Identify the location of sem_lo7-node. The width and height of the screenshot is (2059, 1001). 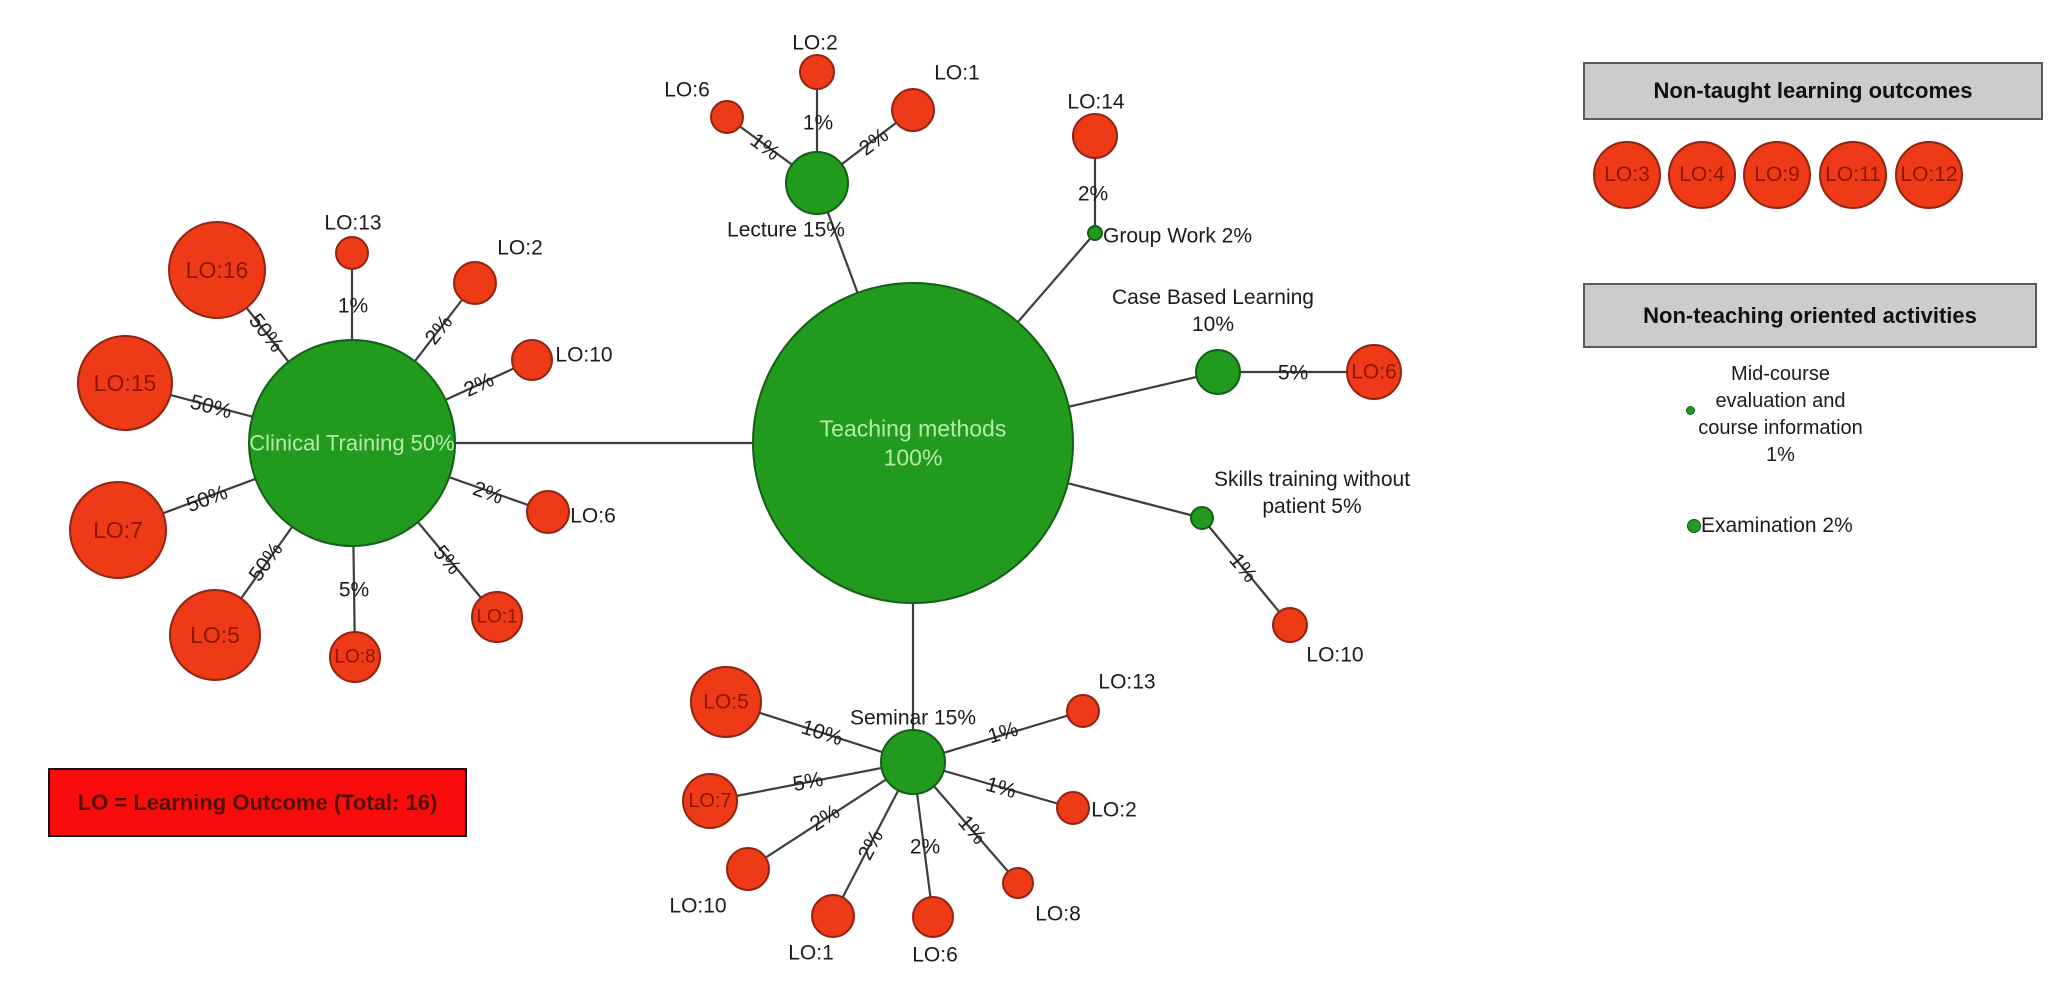
(710, 801).